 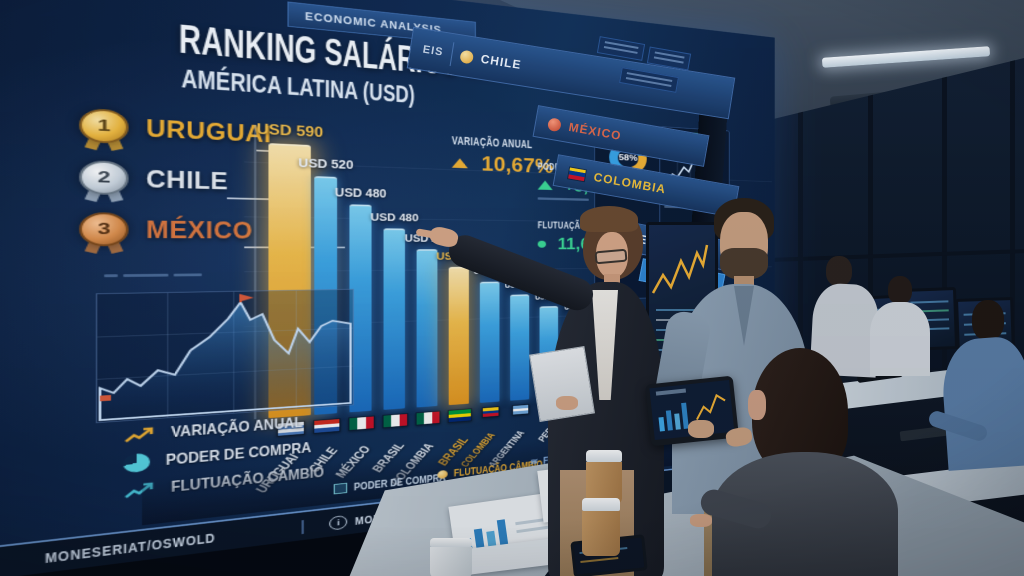 I want to click on hand-typing, so click(x=701, y=520).